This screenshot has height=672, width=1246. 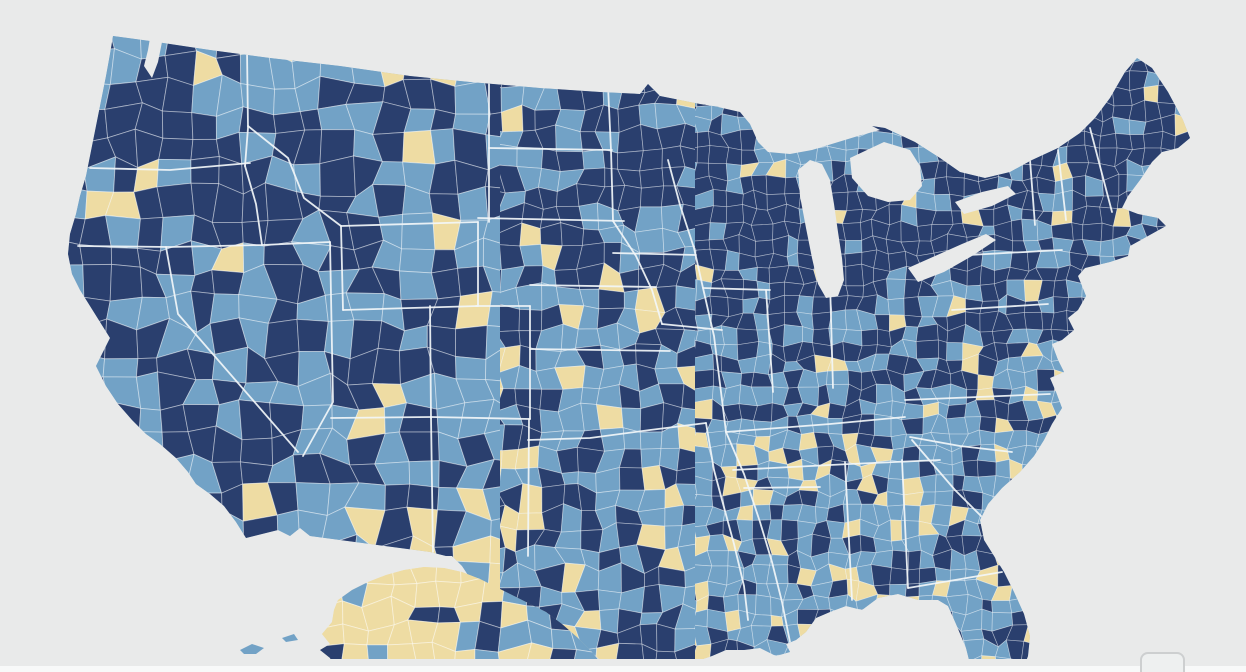 I want to click on alaska-island-a, so click(x=252, y=649).